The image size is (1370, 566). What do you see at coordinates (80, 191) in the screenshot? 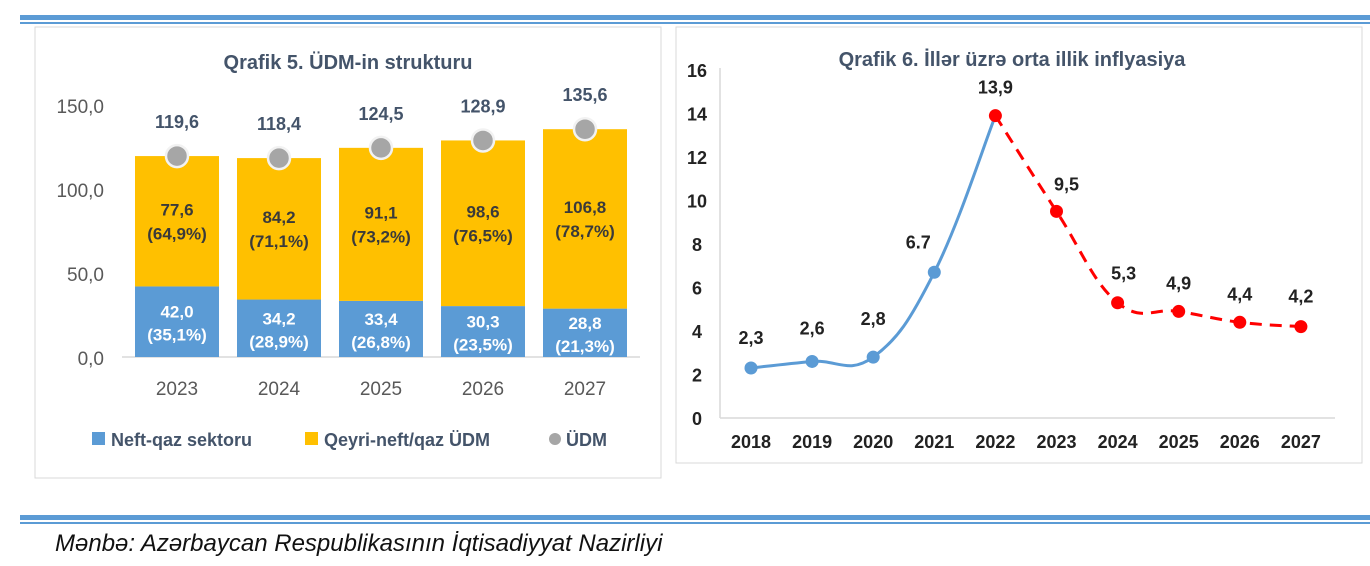
I see `y-tick-label: 100,0` at bounding box center [80, 191].